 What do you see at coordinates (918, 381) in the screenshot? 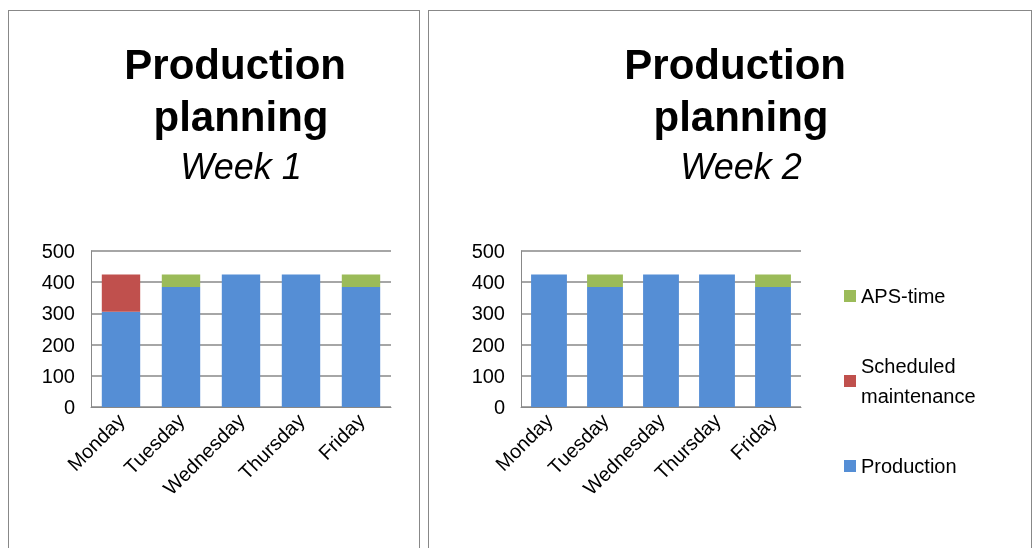
I see `legend-label: Scheduled maintenance` at bounding box center [918, 381].